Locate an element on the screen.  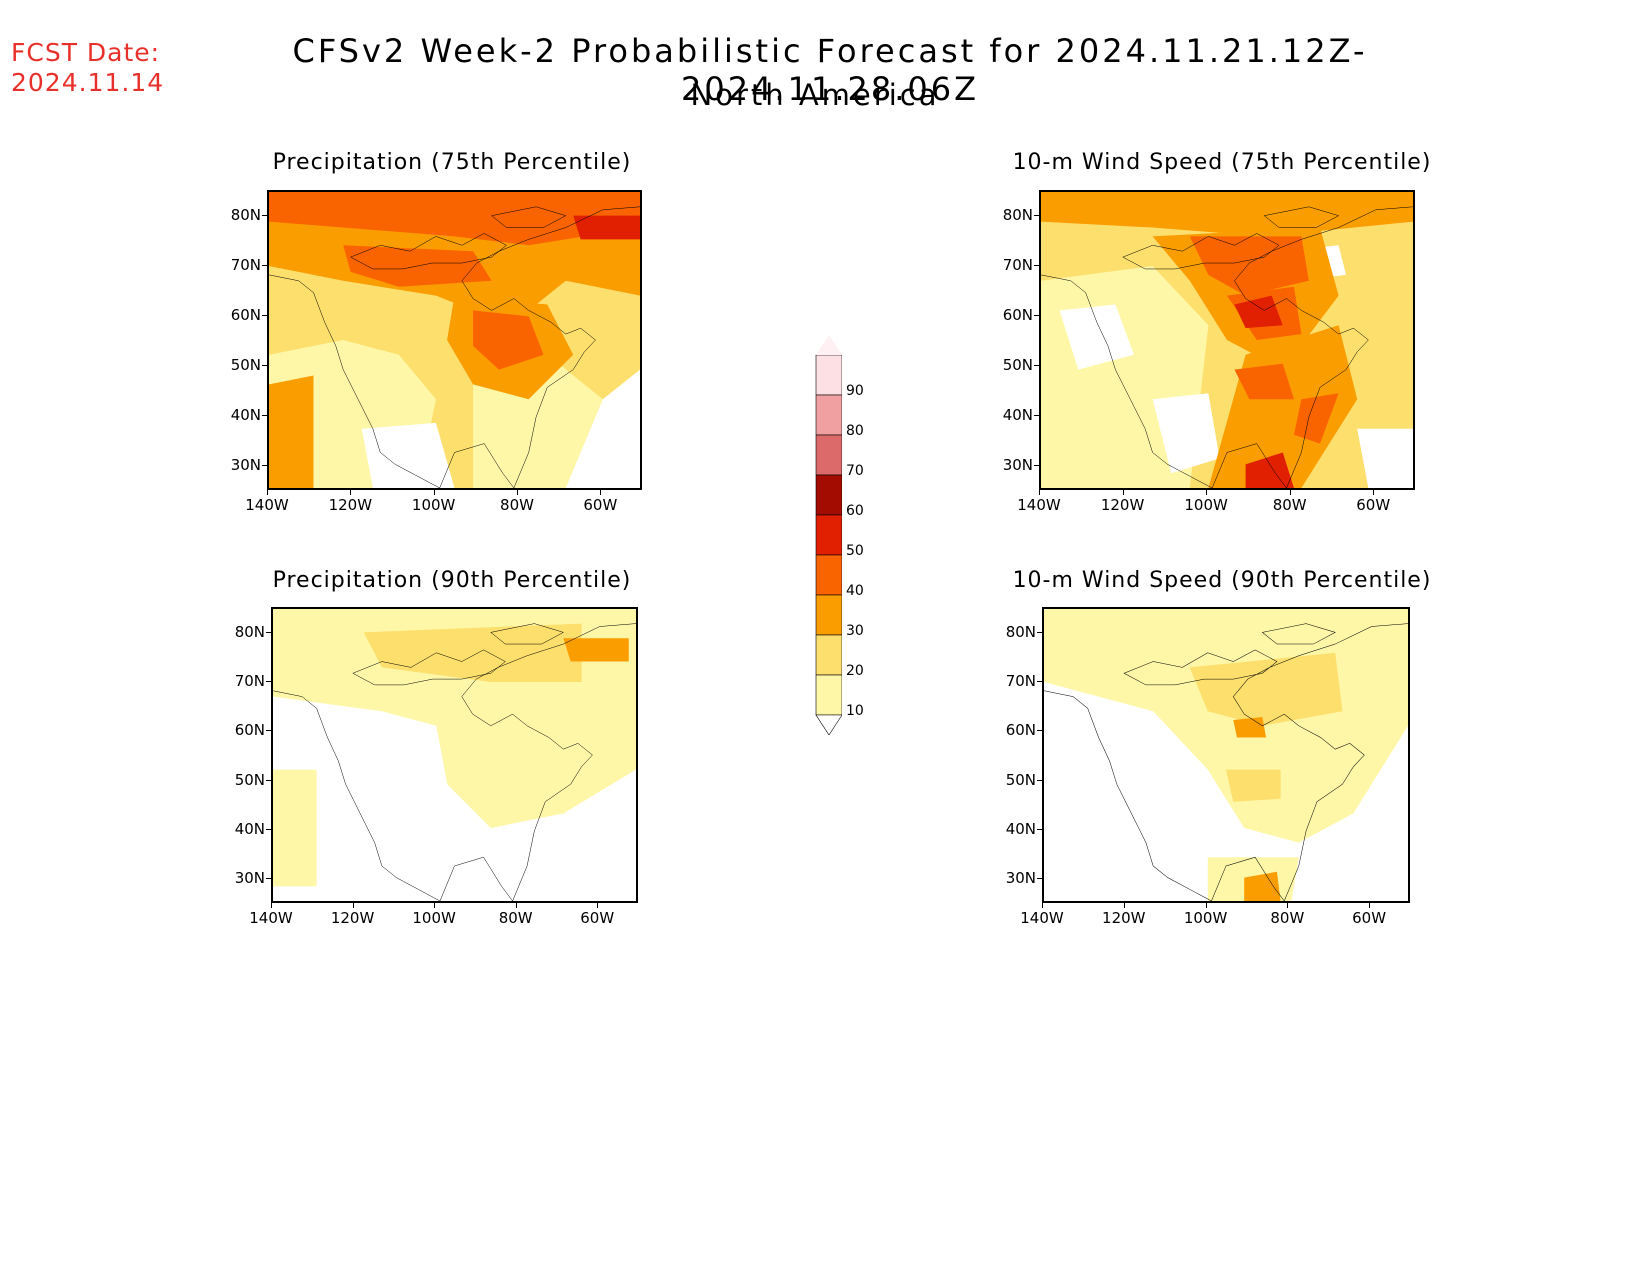
colorbar-label: 60 is located at coordinates (855, 511).